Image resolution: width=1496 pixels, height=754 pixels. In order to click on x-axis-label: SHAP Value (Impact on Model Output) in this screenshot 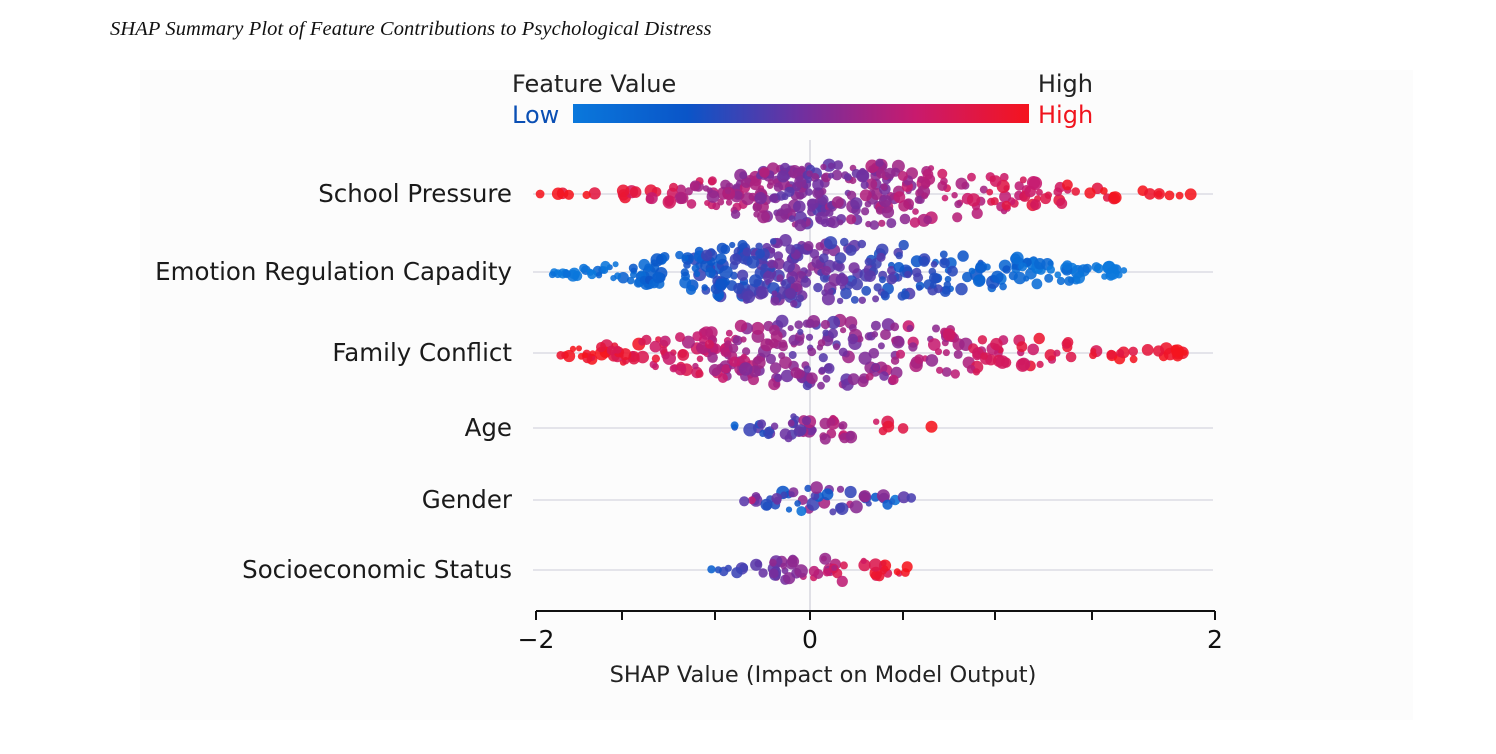, I will do `click(823, 675)`.